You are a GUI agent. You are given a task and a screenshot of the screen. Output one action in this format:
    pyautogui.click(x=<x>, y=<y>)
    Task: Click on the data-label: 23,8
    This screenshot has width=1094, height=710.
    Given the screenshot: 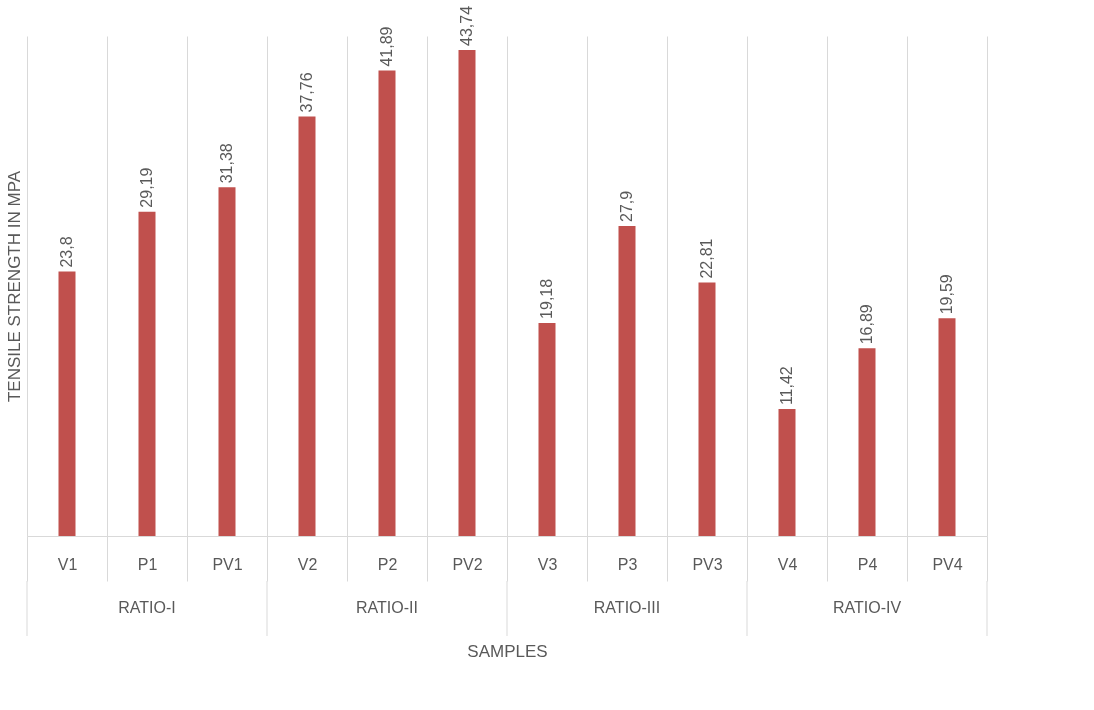 What is the action you would take?
    pyautogui.click(x=66, y=252)
    